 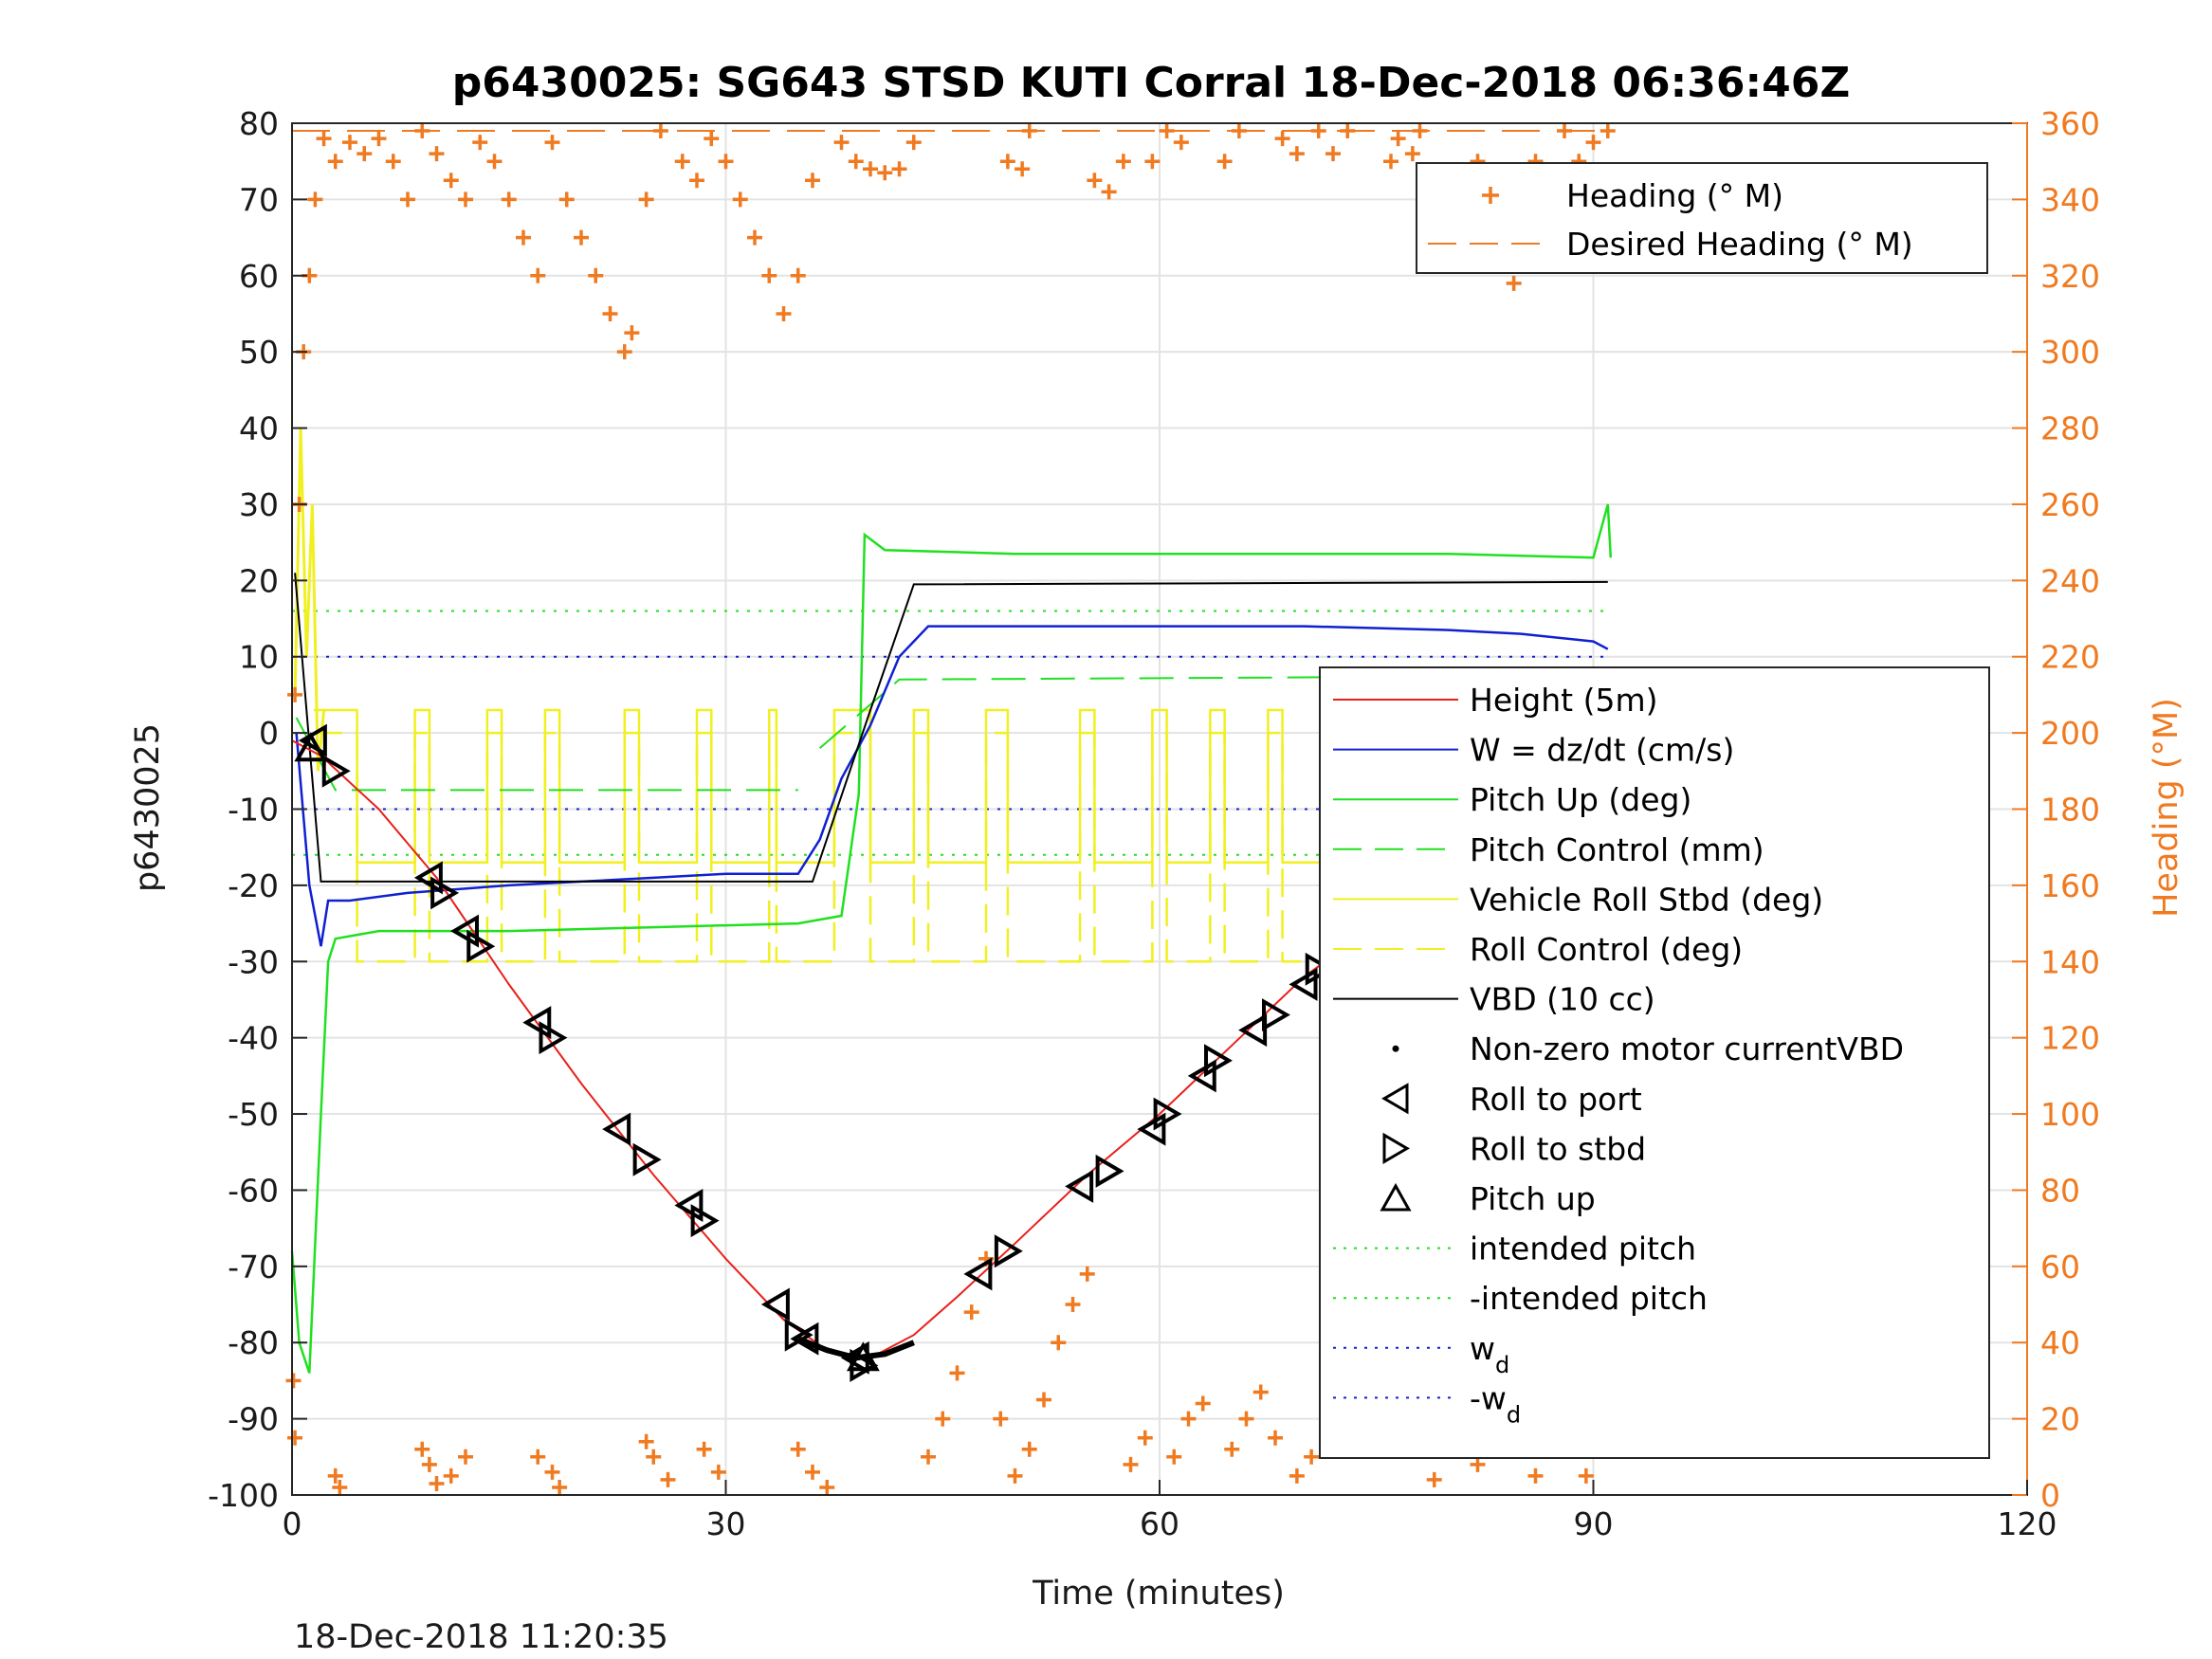 I want to click on y-tick-label: -100, so click(x=243, y=1495).